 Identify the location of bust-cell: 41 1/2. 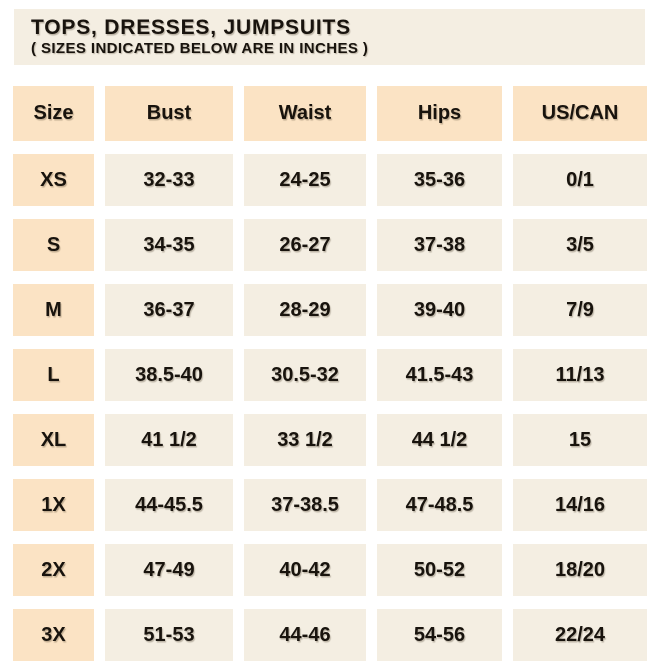
(169, 440).